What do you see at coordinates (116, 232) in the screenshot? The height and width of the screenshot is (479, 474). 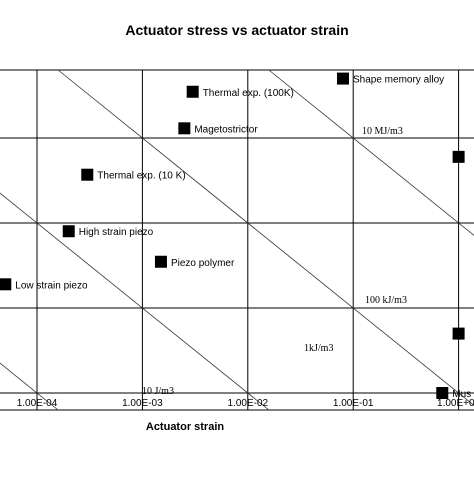 I see `data-point-label-4: High strain piezo` at bounding box center [116, 232].